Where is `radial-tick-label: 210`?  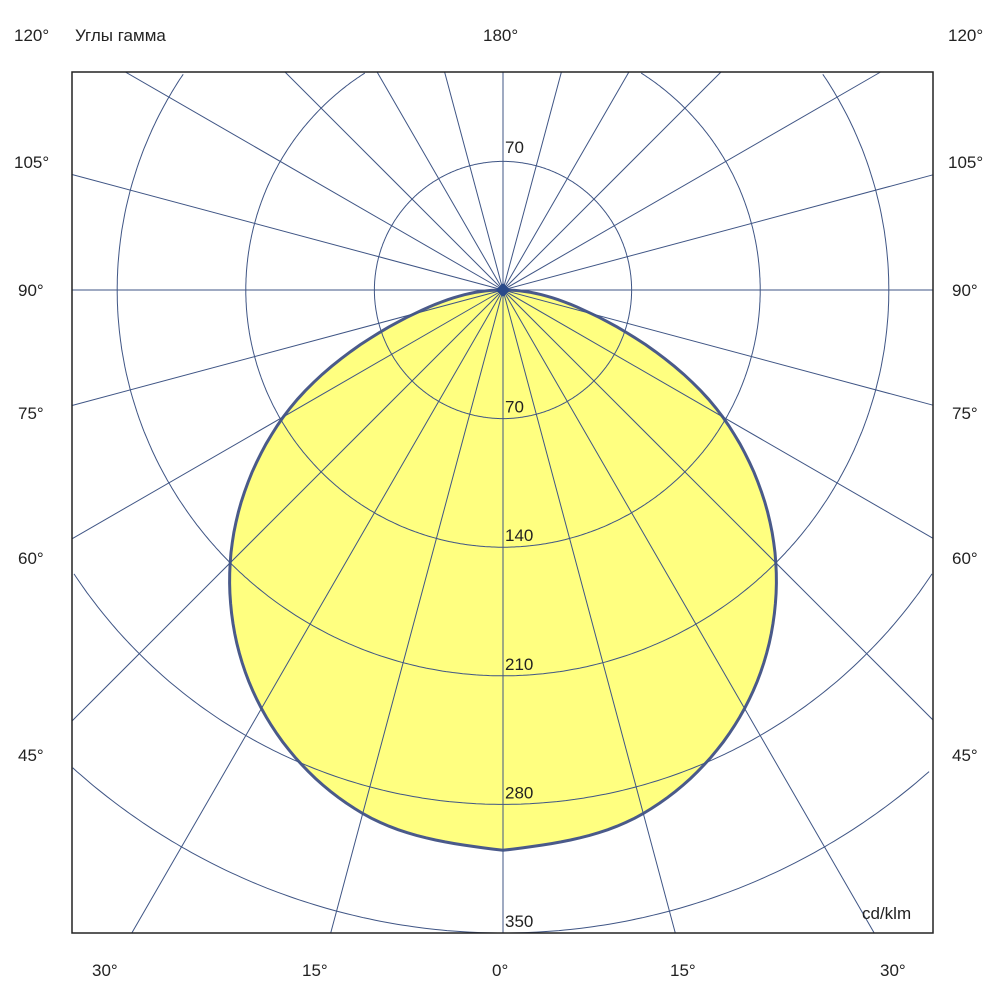
radial-tick-label: 210 is located at coordinates (519, 664).